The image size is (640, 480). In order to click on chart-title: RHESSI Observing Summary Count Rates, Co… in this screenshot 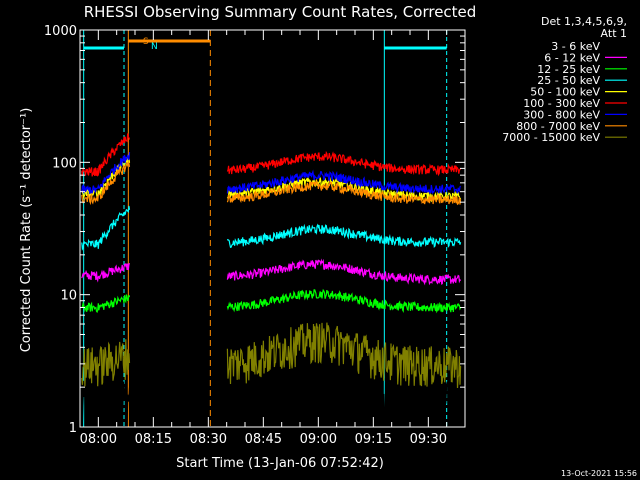, I will do `click(280, 12)`.